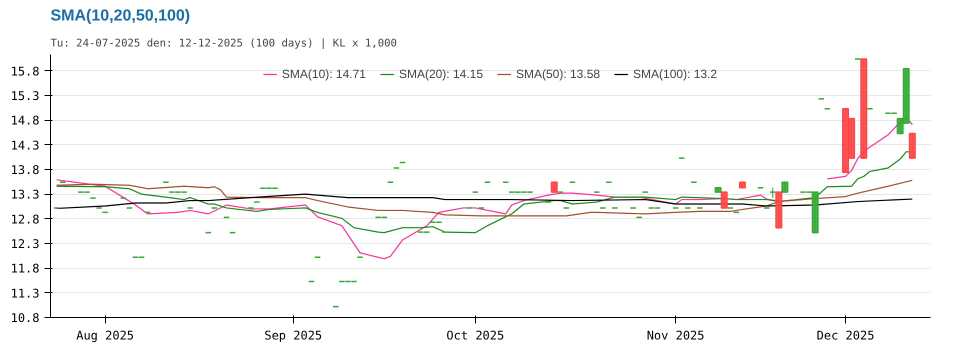  Describe the element at coordinates (25, 169) in the screenshot. I see `y-tick-label: 13.8` at that location.